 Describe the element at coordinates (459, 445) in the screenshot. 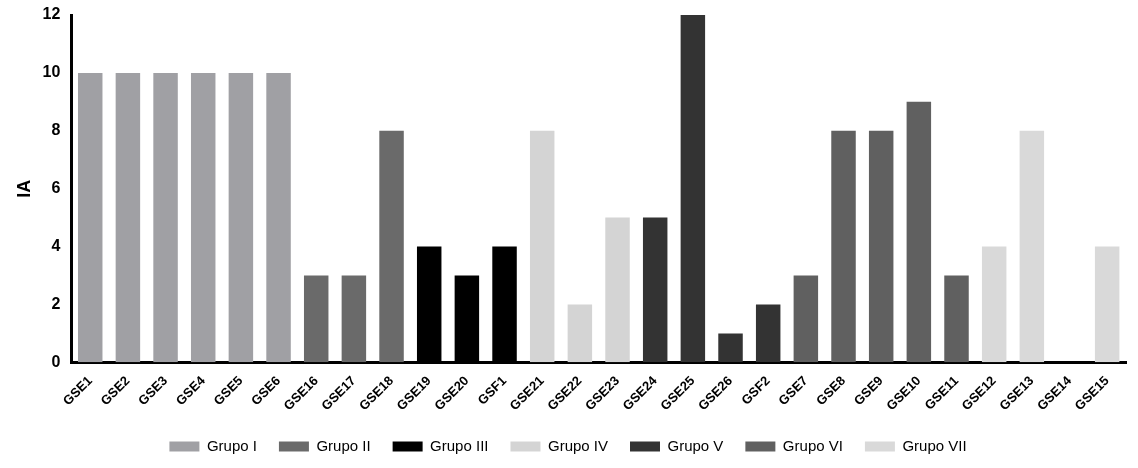

I see `legend-label: Grupo III` at that location.